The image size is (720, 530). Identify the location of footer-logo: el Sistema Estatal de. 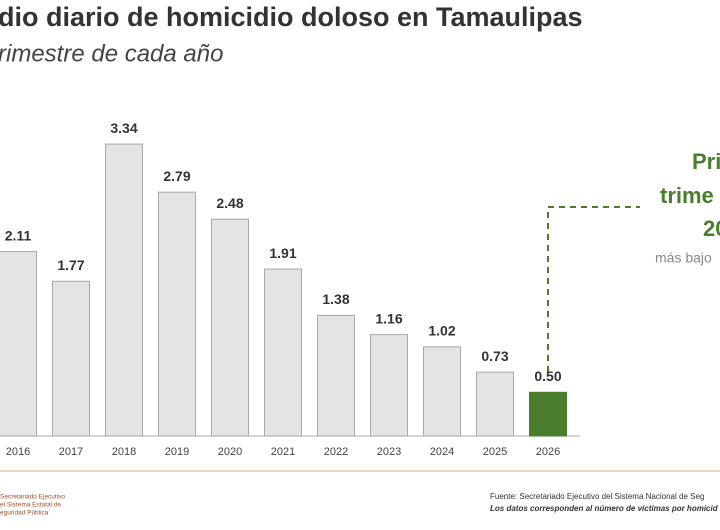
(30, 505).